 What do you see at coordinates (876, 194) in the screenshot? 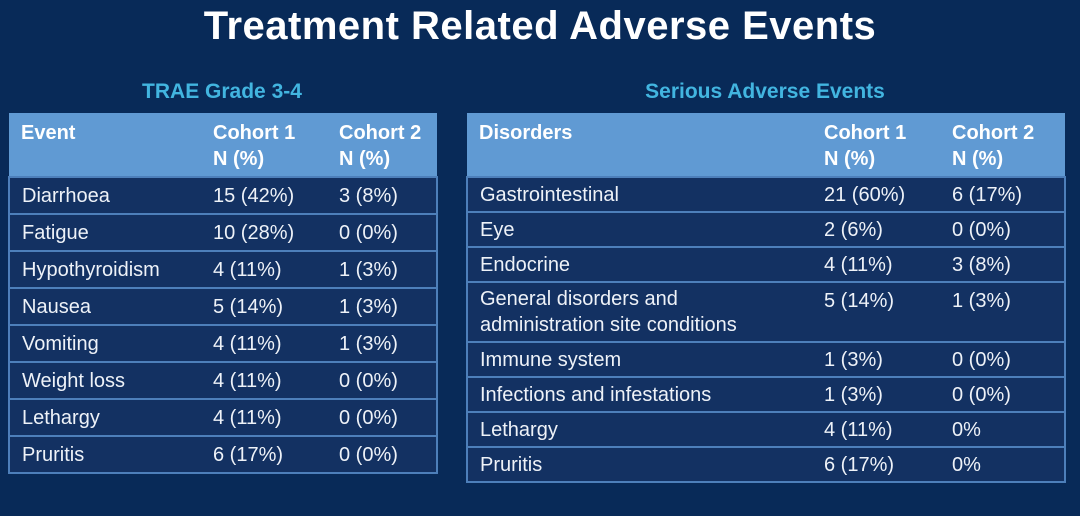
I see `cohort1-value-cell: 21 (60%)` at bounding box center [876, 194].